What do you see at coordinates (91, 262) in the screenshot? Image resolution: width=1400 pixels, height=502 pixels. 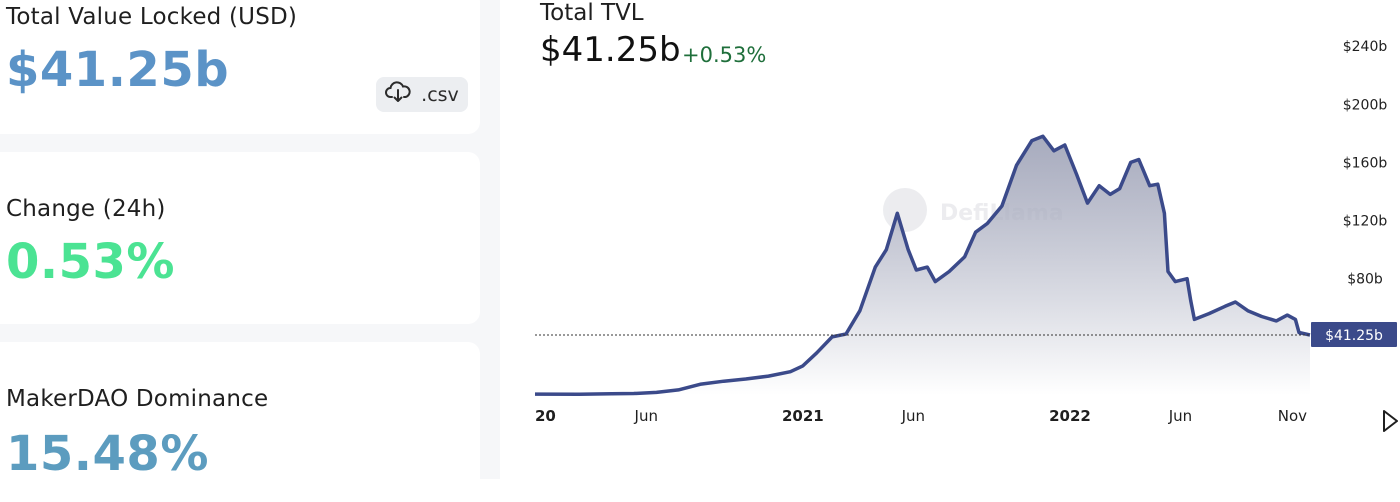 I see `change-value: 0.53%` at bounding box center [91, 262].